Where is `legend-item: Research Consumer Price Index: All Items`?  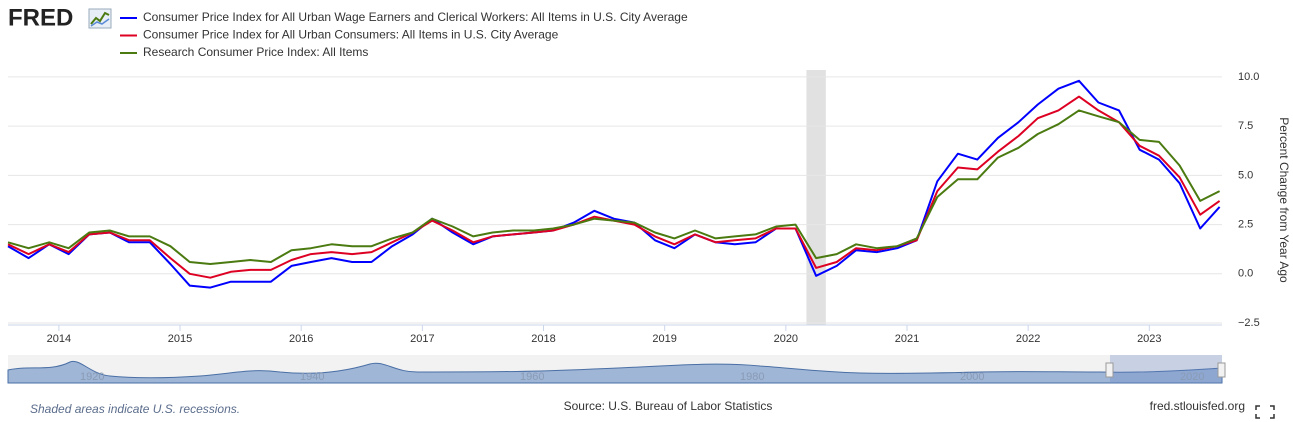
legend-item: Research Consumer Price Index: All Items is located at coordinates (244, 52).